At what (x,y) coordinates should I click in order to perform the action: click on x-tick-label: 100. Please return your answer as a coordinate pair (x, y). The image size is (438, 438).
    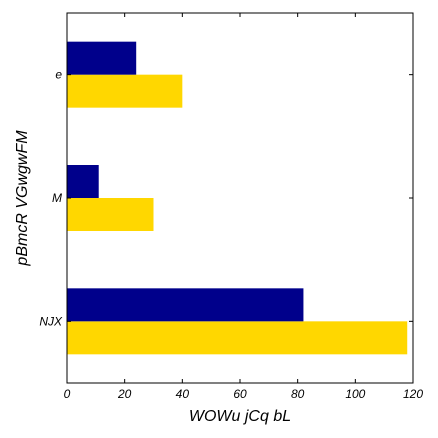
    Looking at the image, I should click on (355, 394).